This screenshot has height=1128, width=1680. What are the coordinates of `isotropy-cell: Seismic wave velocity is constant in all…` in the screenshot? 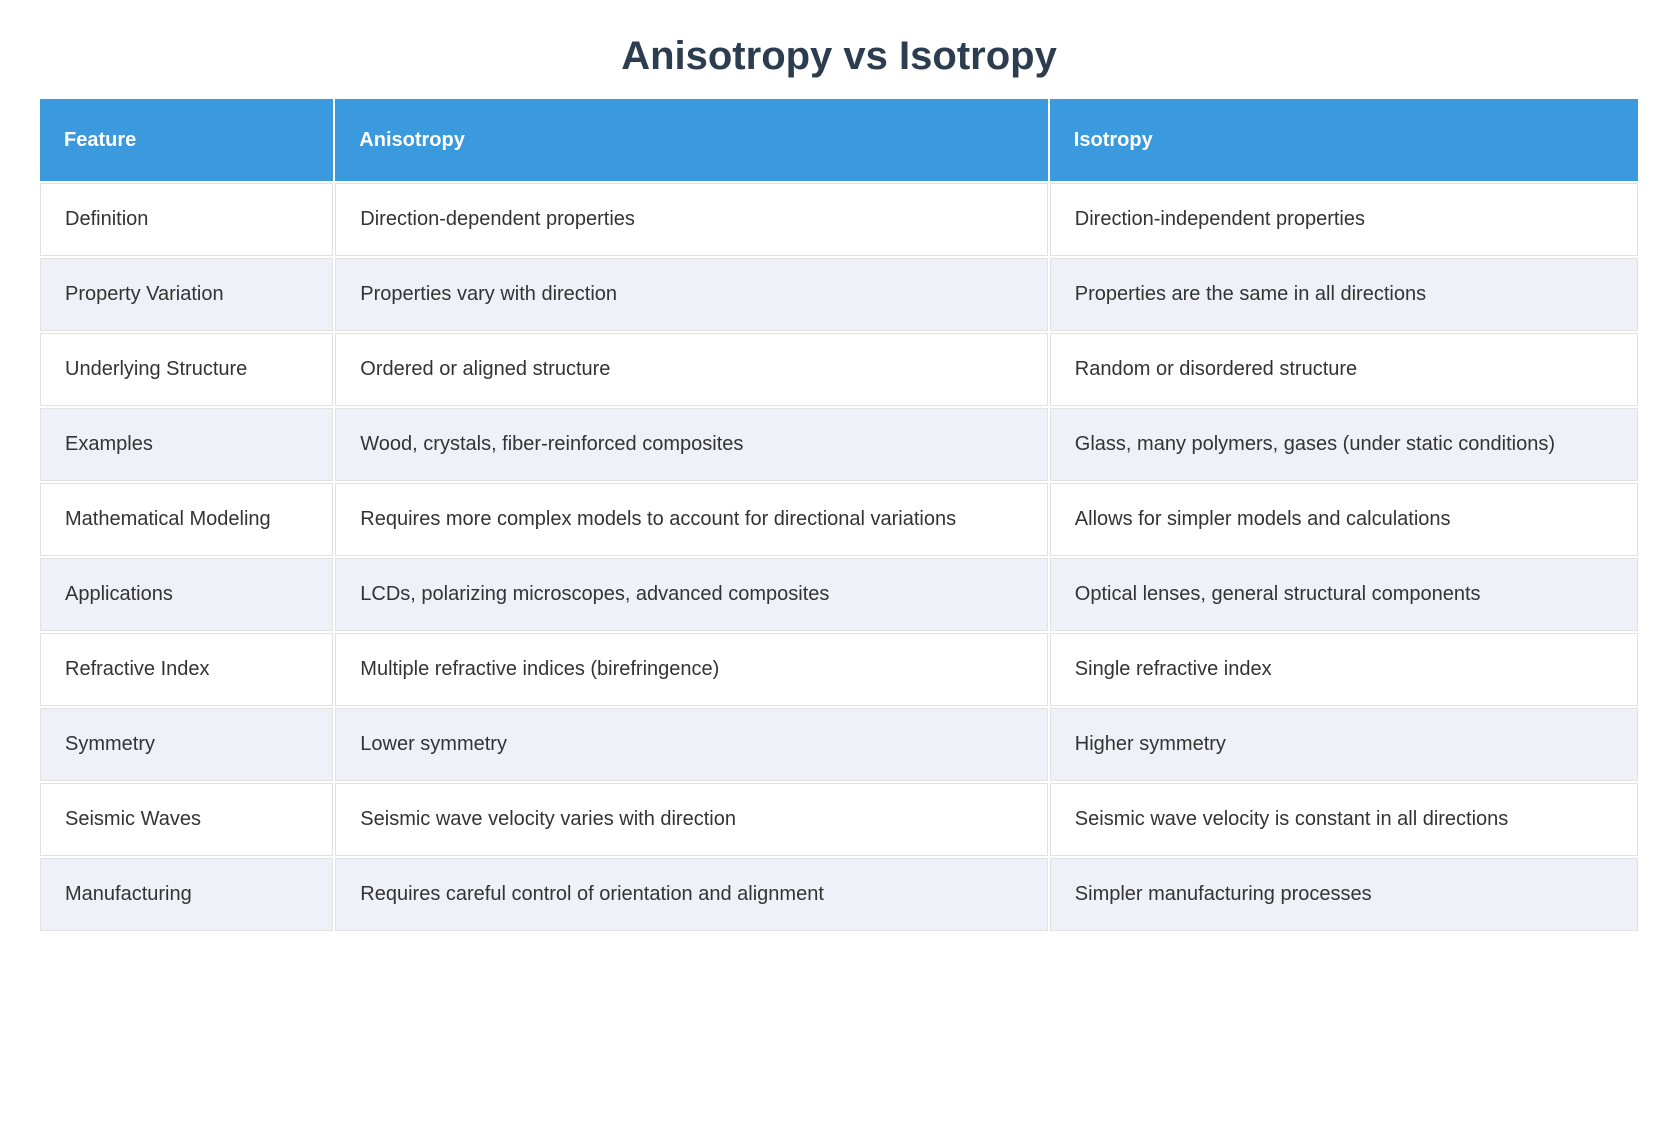 It's located at (1343, 819).